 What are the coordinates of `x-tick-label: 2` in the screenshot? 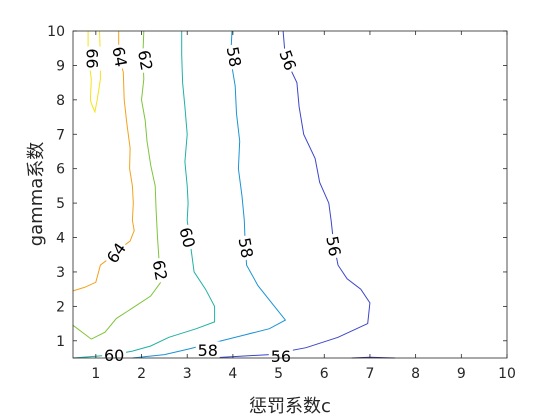 It's located at (141, 374).